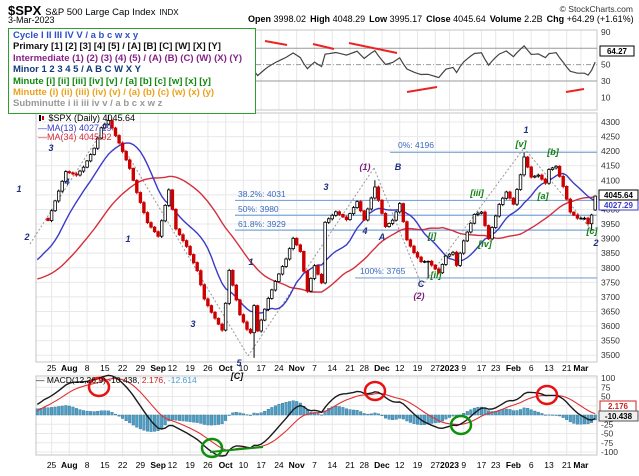 The height and width of the screenshot is (476, 639). What do you see at coordinates (418, 465) in the screenshot?
I see `svg-text: 19` at bounding box center [418, 465].